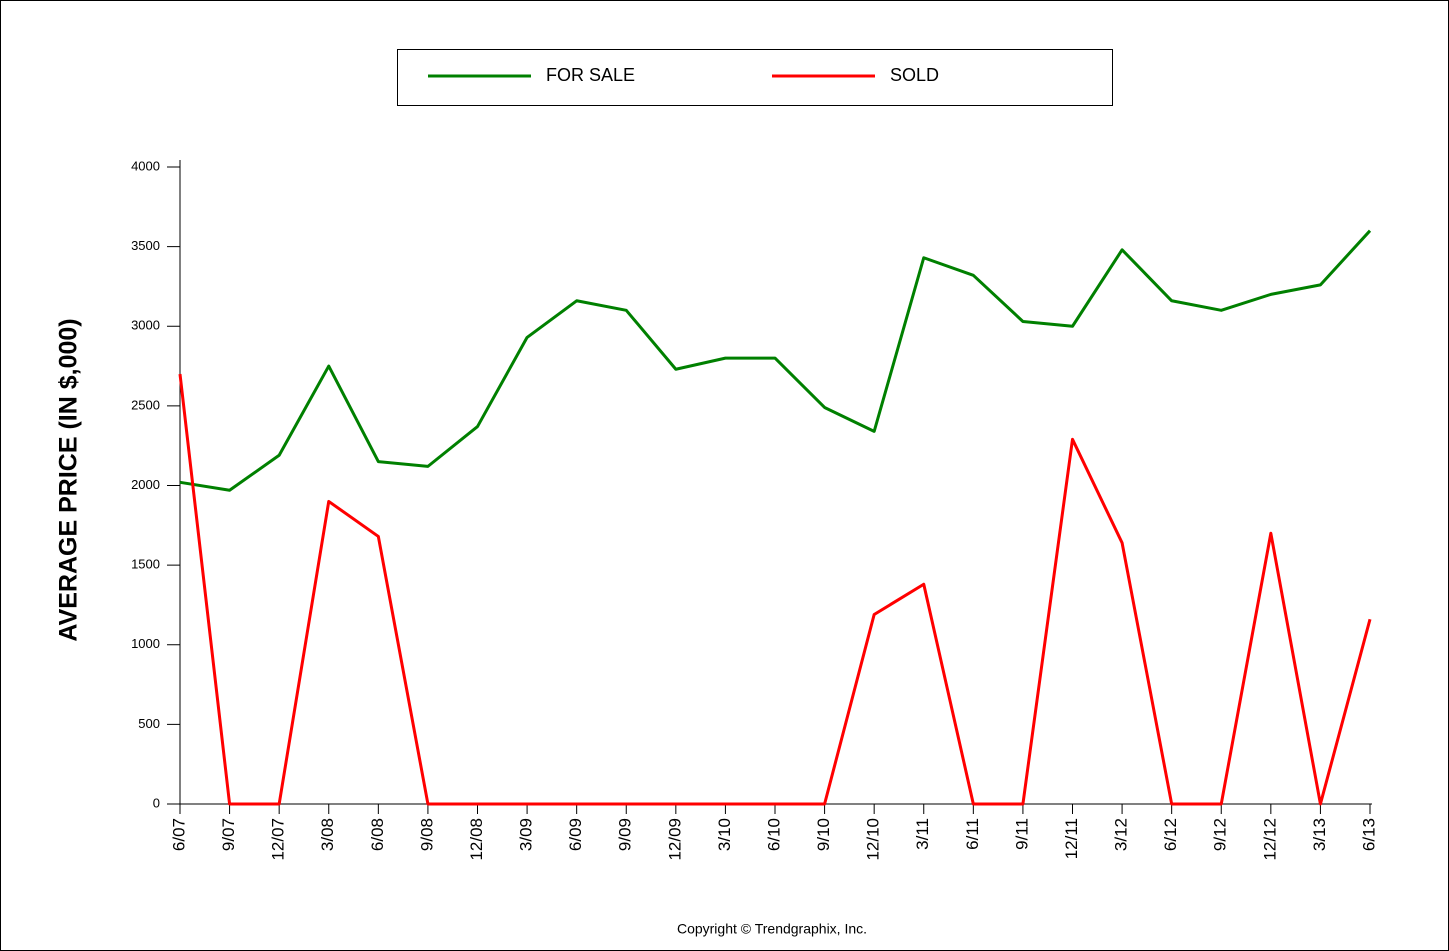 The image size is (1449, 951). Describe the element at coordinates (1170, 834) in the screenshot. I see `x-tick-label: 6/12` at that location.